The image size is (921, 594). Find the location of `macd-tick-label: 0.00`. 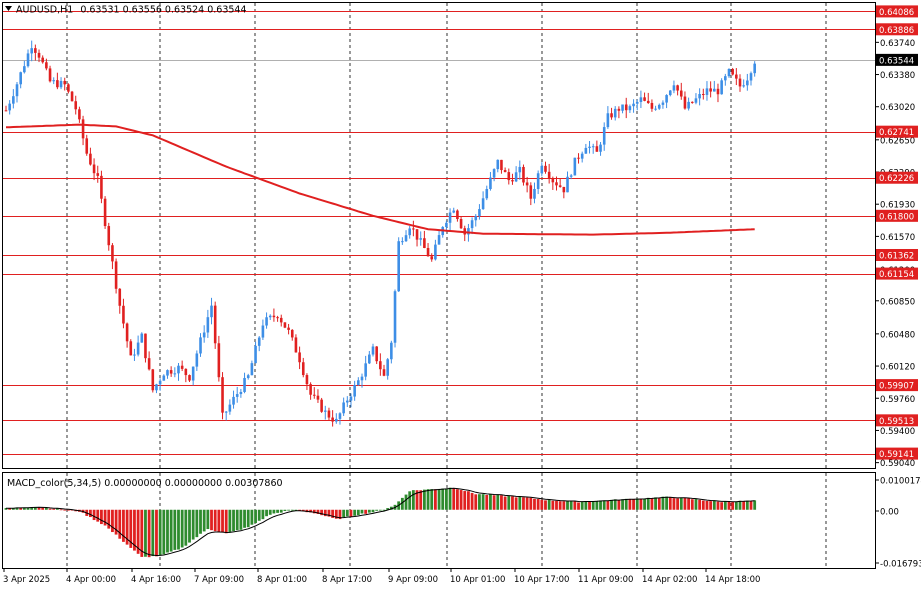

macd-tick-label: 0.00 is located at coordinates (889, 513).